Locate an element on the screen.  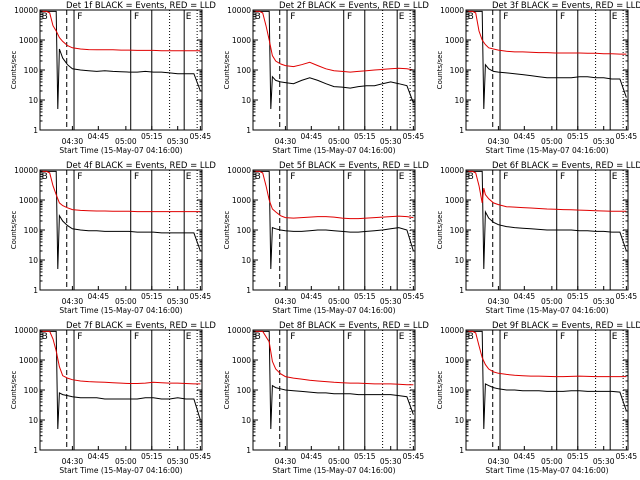
panel-title: Det 5f BLACK = Events, RED = LLD is located at coordinates (354, 166).